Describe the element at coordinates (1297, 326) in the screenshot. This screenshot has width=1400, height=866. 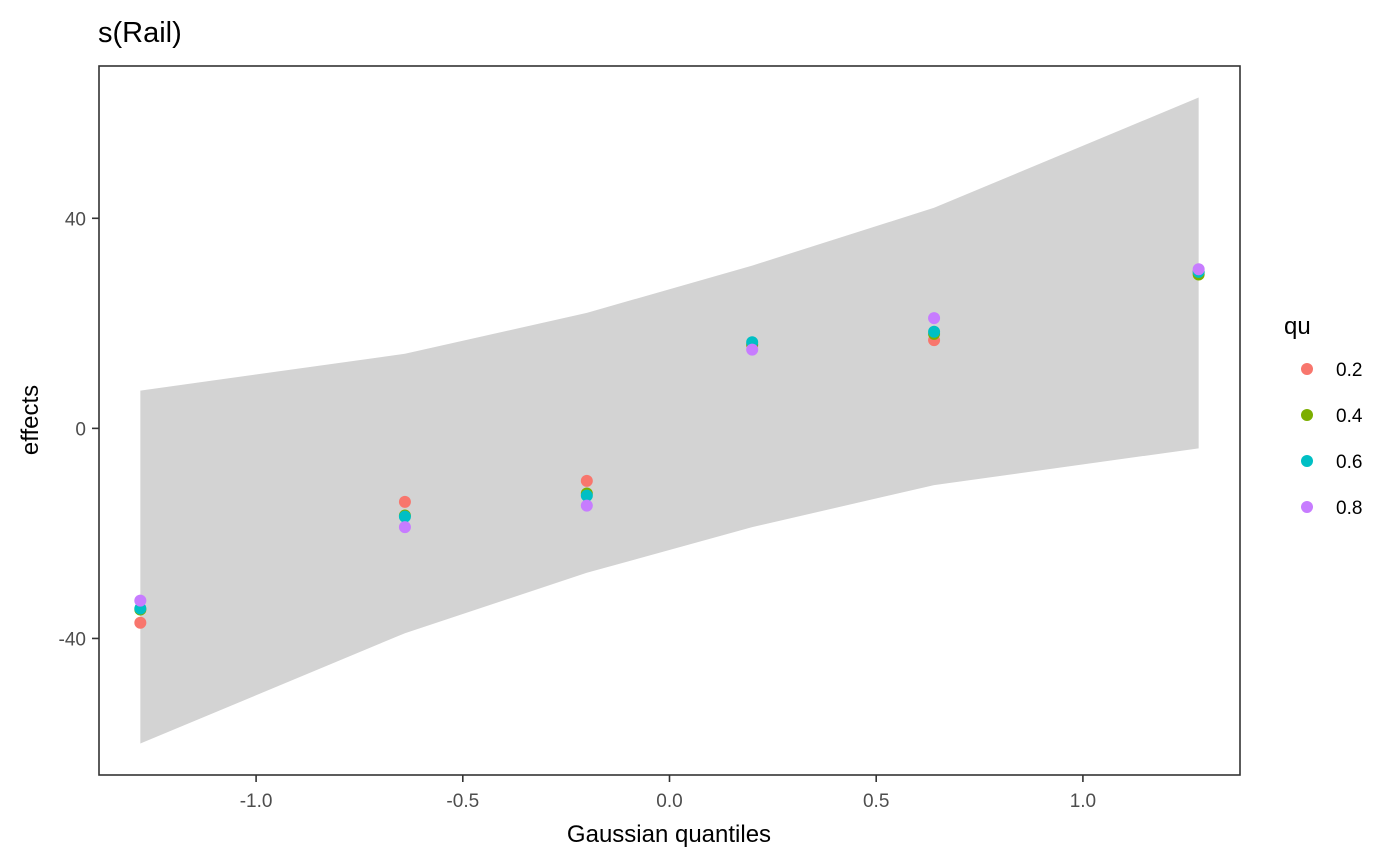
I see `legend-title: qu` at that location.